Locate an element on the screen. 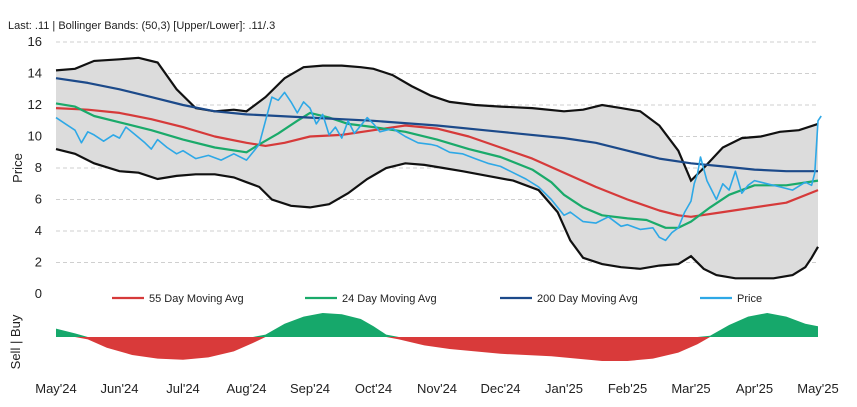  legend-label: 200 Day Moving Avg is located at coordinates (587, 299).